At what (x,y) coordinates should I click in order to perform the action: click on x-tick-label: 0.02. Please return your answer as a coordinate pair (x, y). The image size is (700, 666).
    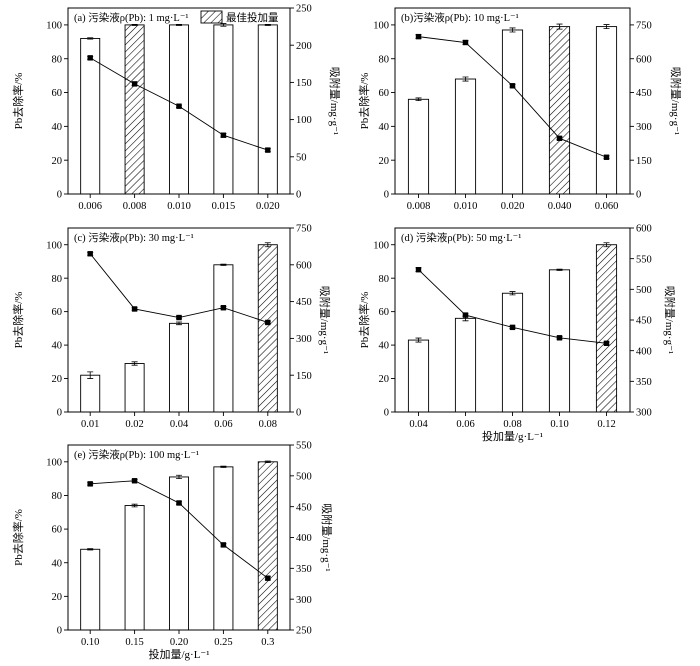
    Looking at the image, I should click on (134, 424).